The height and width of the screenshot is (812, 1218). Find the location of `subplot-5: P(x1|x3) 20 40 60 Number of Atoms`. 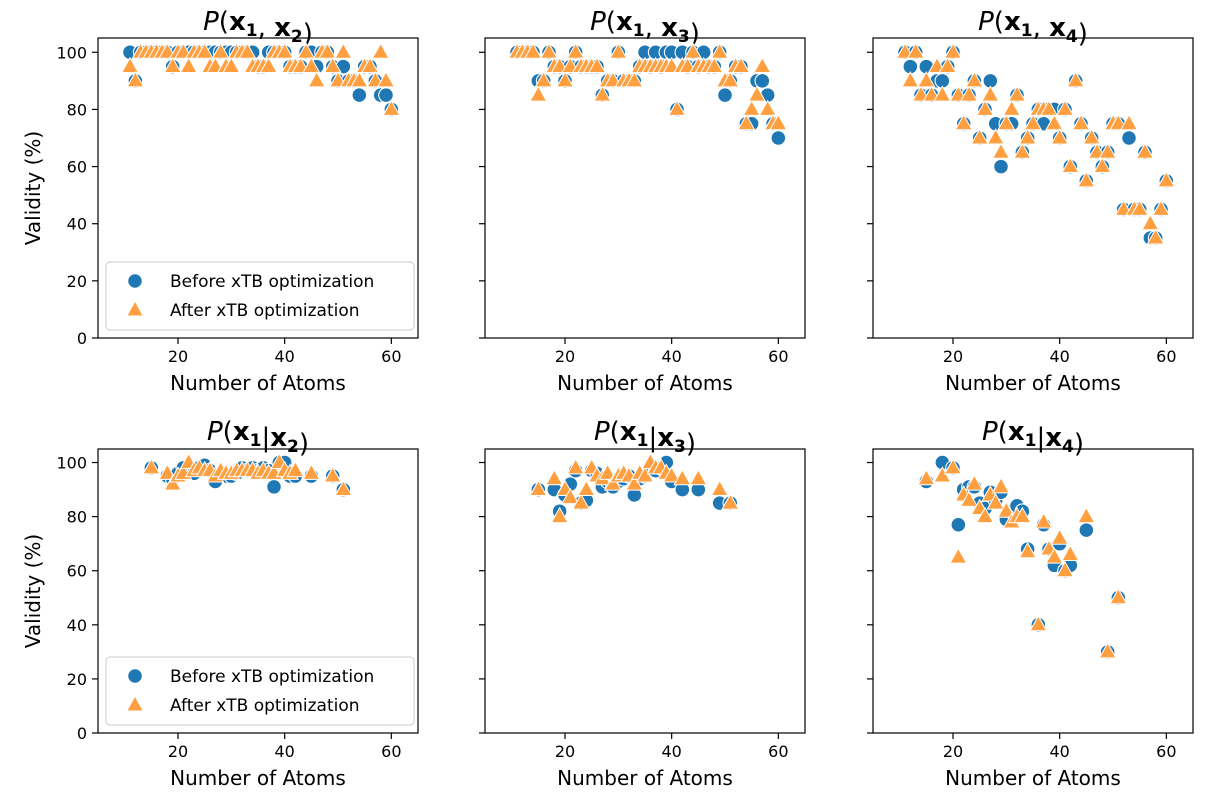

subplot-5: P(x1|x3) 20 40 60 Number of Atoms is located at coordinates (642, 603).